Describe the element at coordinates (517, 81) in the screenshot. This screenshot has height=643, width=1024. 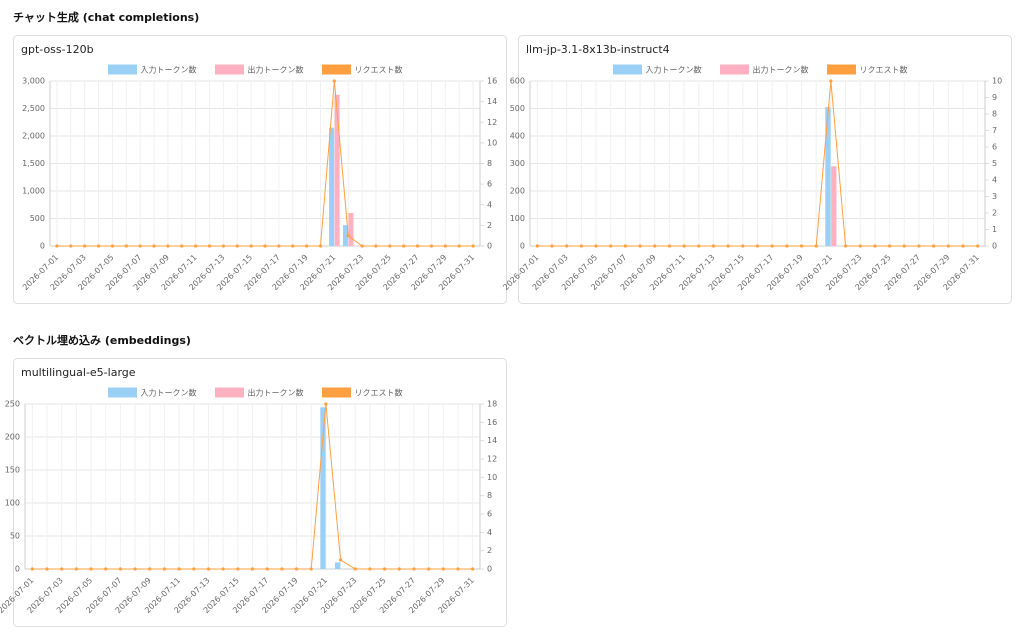
I see `y-tick-label: 600` at that location.